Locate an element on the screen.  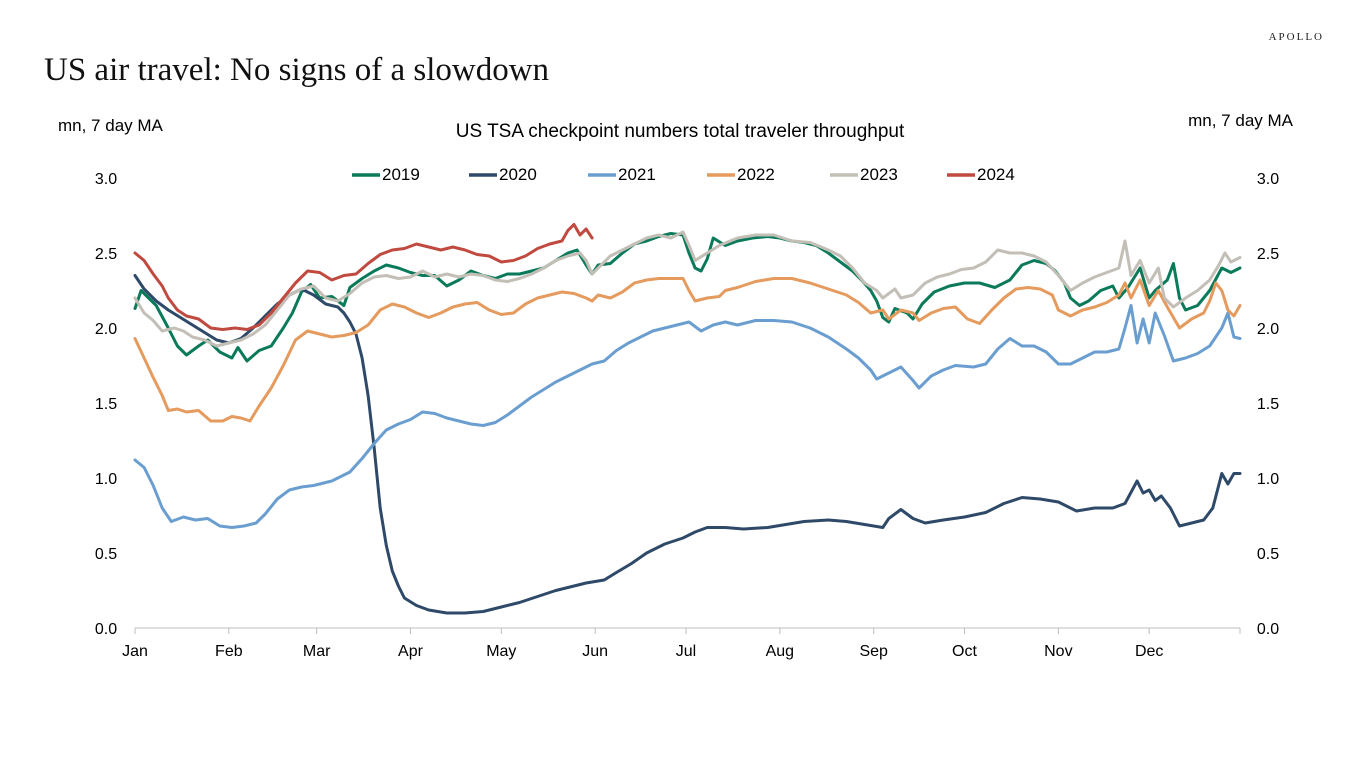
y-tick-right: 0.5 is located at coordinates (1268, 554).